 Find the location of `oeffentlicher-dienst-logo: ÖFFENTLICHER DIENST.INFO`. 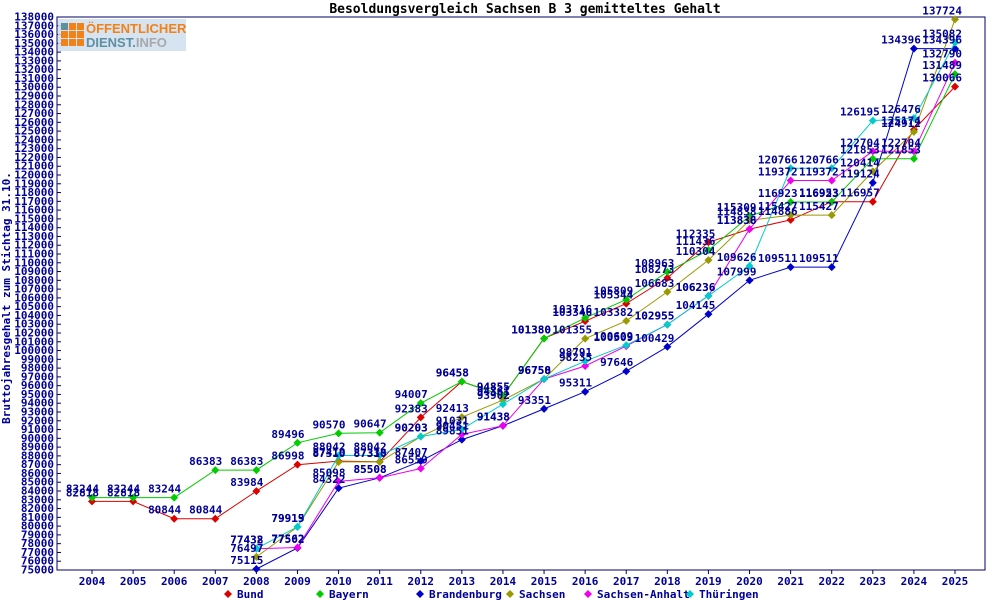

oeffentlicher-dienst-logo: ÖFFENTLICHER DIENST.INFO is located at coordinates (122, 35).